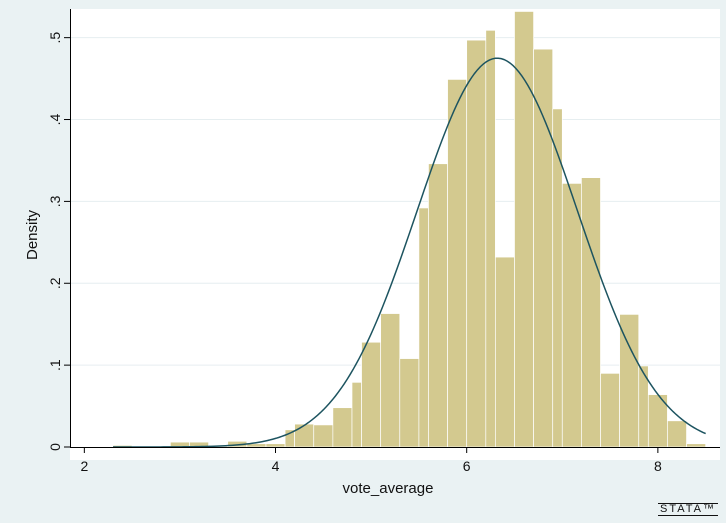 The image size is (726, 523). Describe the element at coordinates (467, 466) in the screenshot. I see `x-tick-label: 6` at that location.